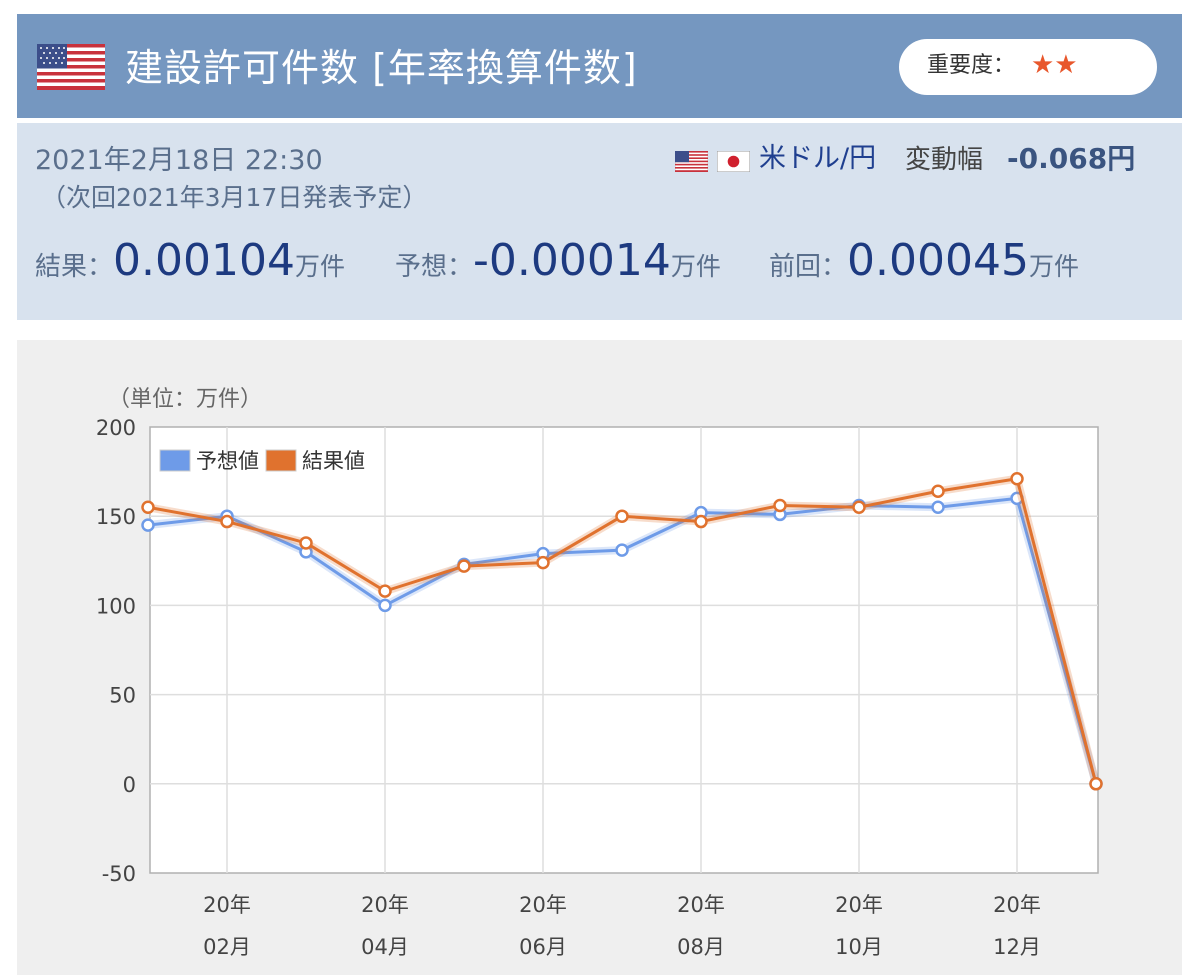  What do you see at coordinates (1017, 947) in the screenshot?
I see `x-tick-month: 12月` at bounding box center [1017, 947].